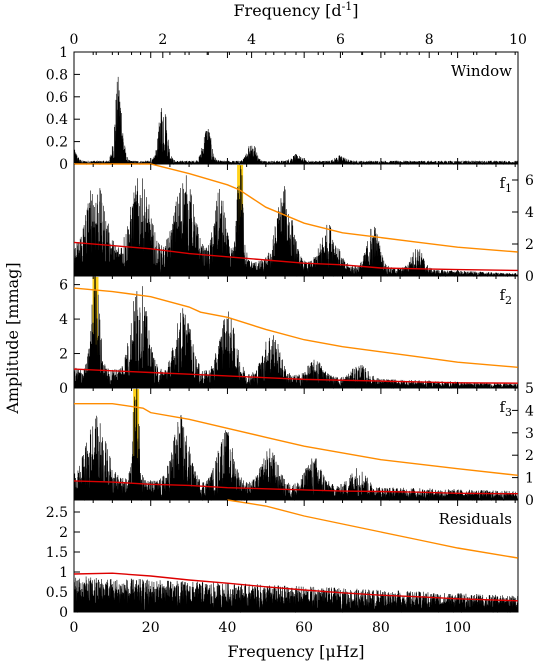 The image size is (540, 664). Describe the element at coordinates (63, 286) in the screenshot. I see `y-tick-label: 6` at that location.